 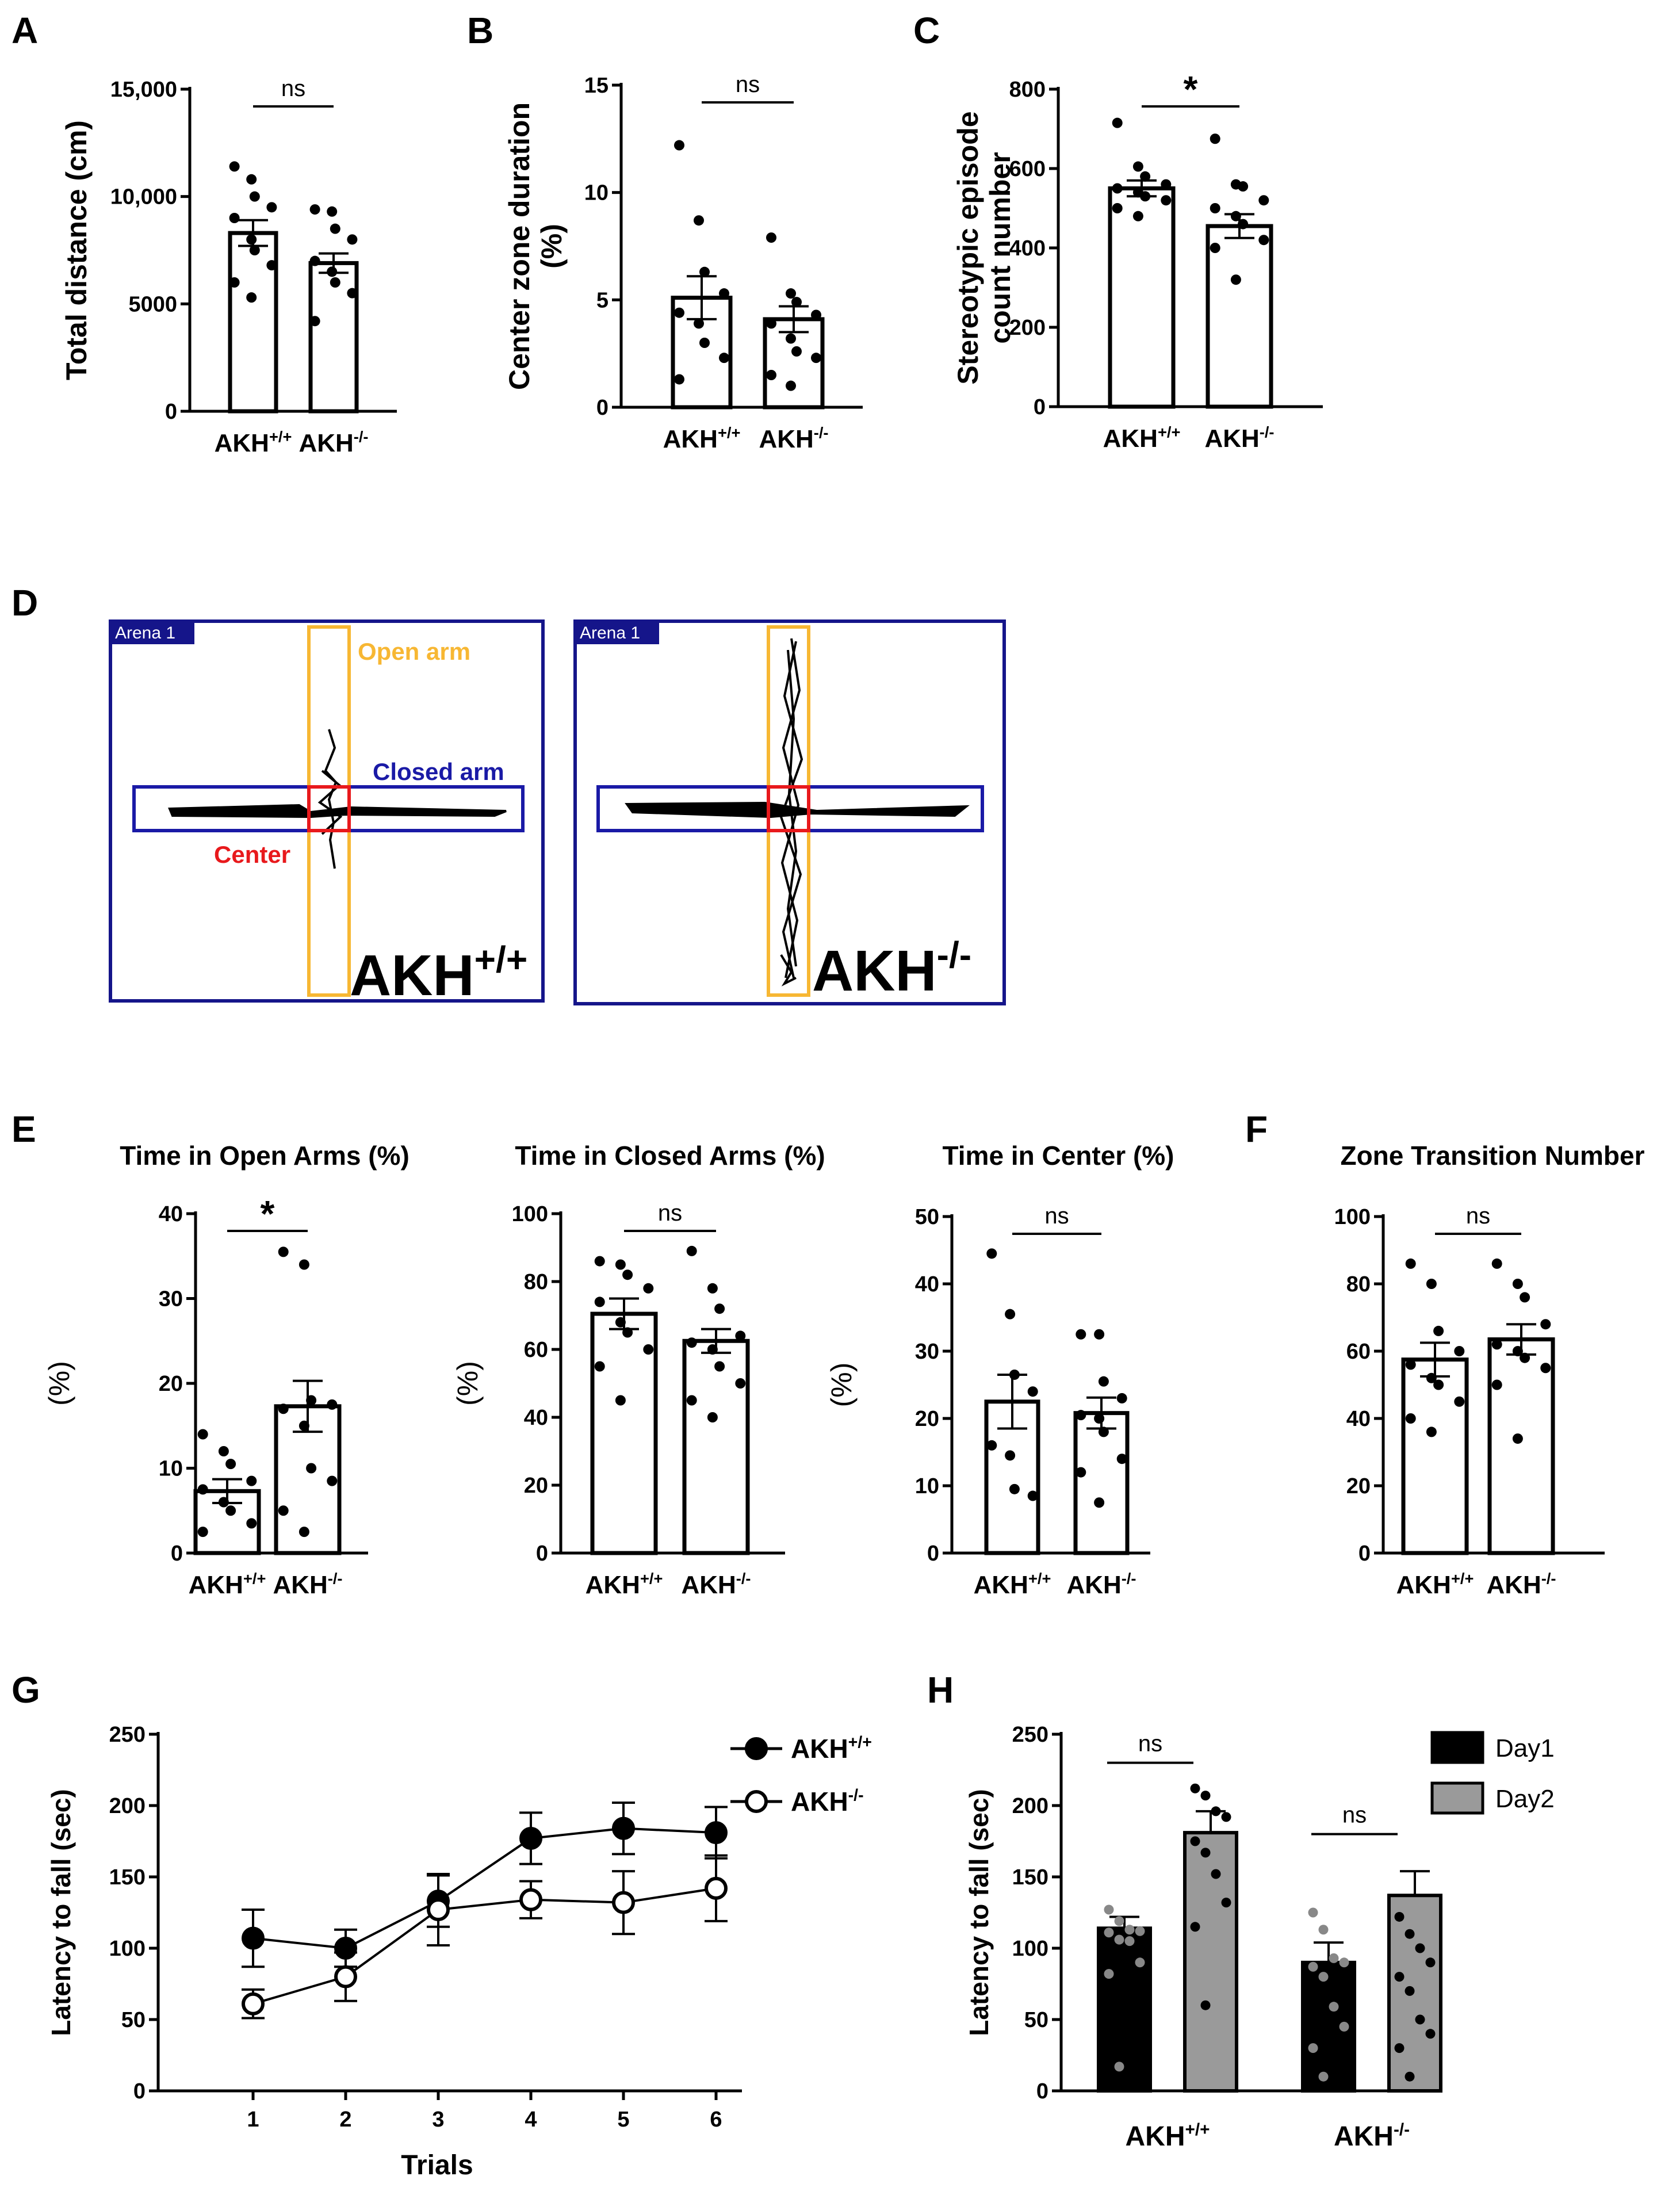 I want to click on arena-genotype-ko: AKH-/-, so click(x=891, y=968).